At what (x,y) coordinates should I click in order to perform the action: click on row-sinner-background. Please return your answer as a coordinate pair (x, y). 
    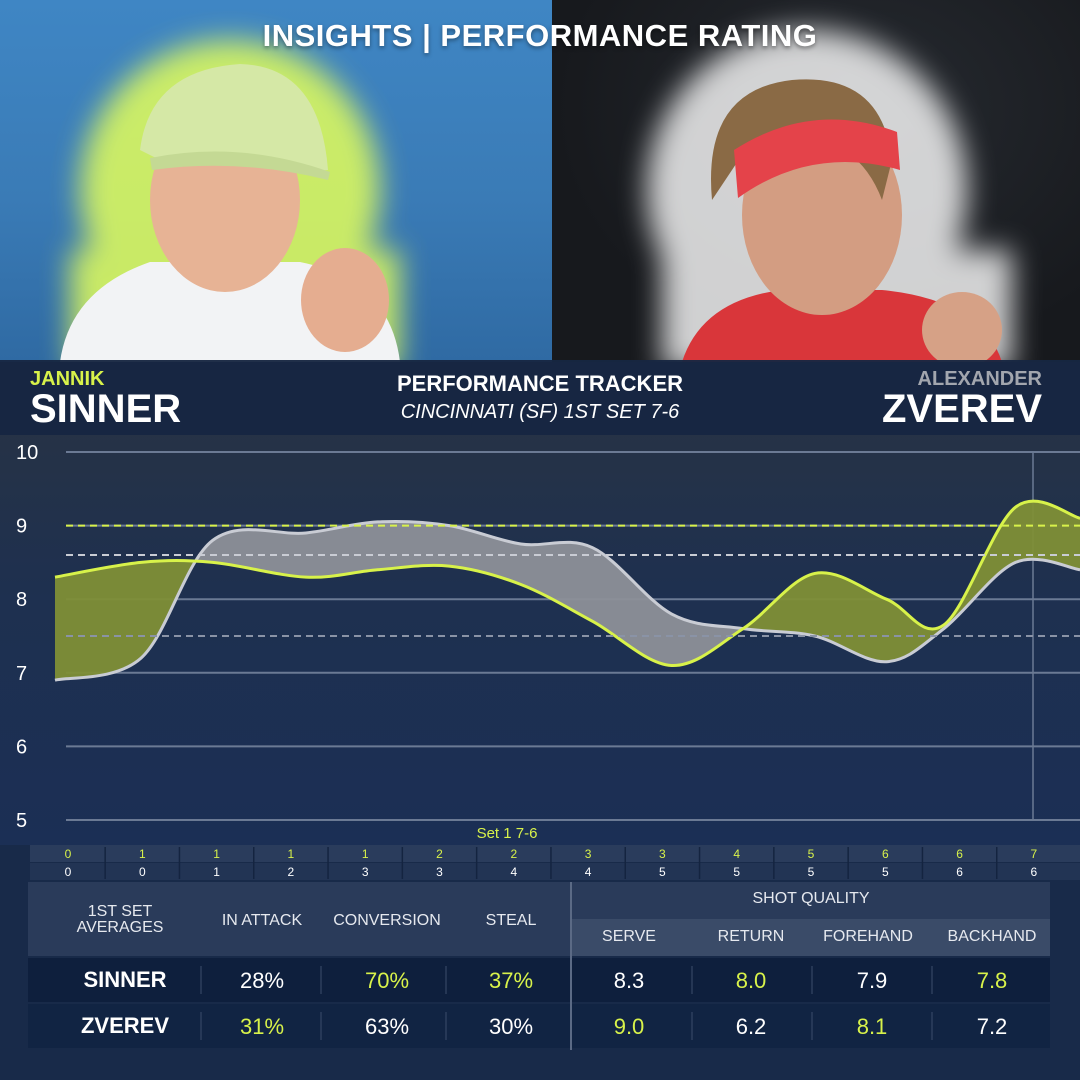
    Looking at the image, I should click on (539, 980).